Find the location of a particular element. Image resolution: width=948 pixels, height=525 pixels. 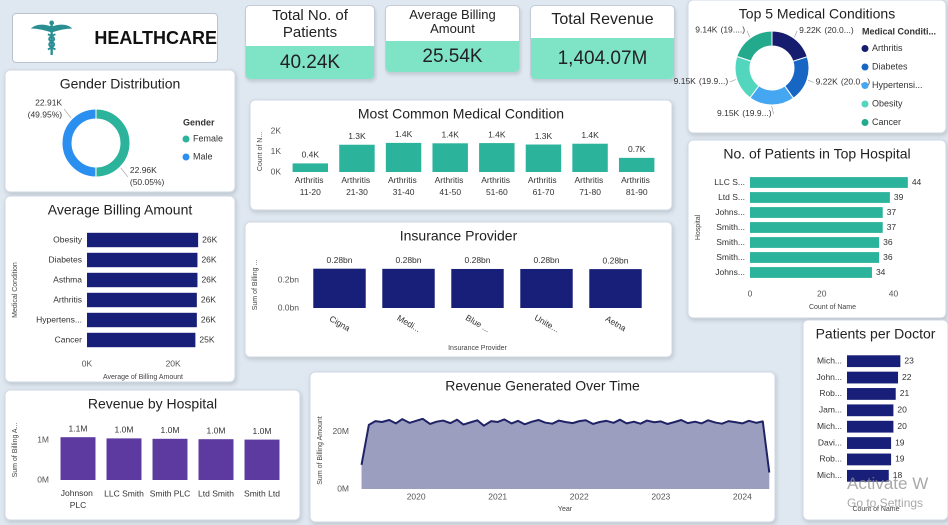

x-axis-title: Count of Name is located at coordinates (832, 307).